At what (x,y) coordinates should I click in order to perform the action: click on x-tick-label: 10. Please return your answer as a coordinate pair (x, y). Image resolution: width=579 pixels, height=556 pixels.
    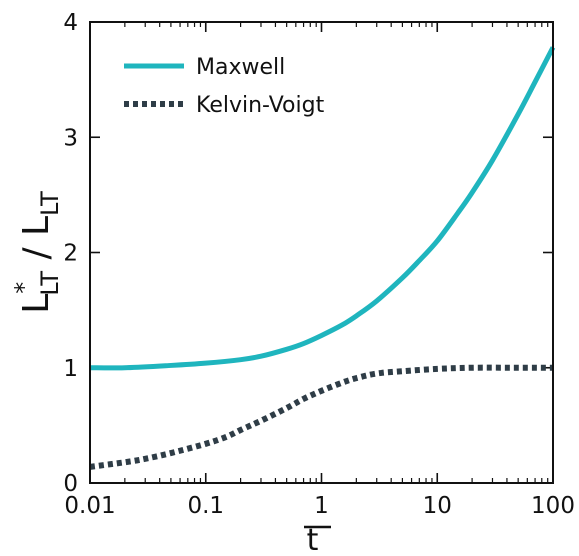
    Looking at the image, I should click on (437, 506).